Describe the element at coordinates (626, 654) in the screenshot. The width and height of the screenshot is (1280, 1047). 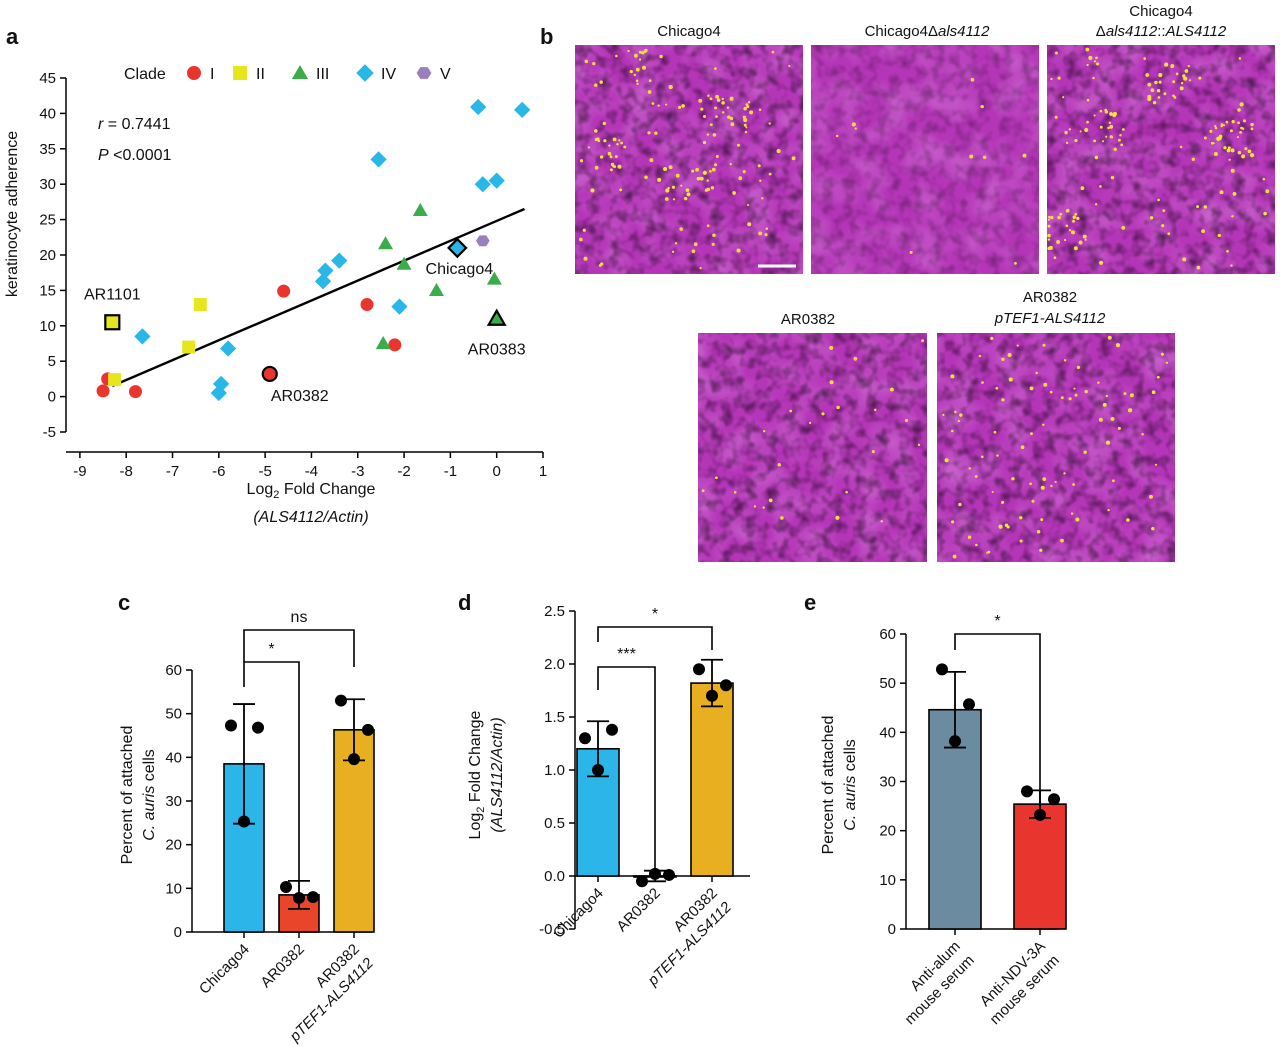
I see `significance-label: ***` at that location.